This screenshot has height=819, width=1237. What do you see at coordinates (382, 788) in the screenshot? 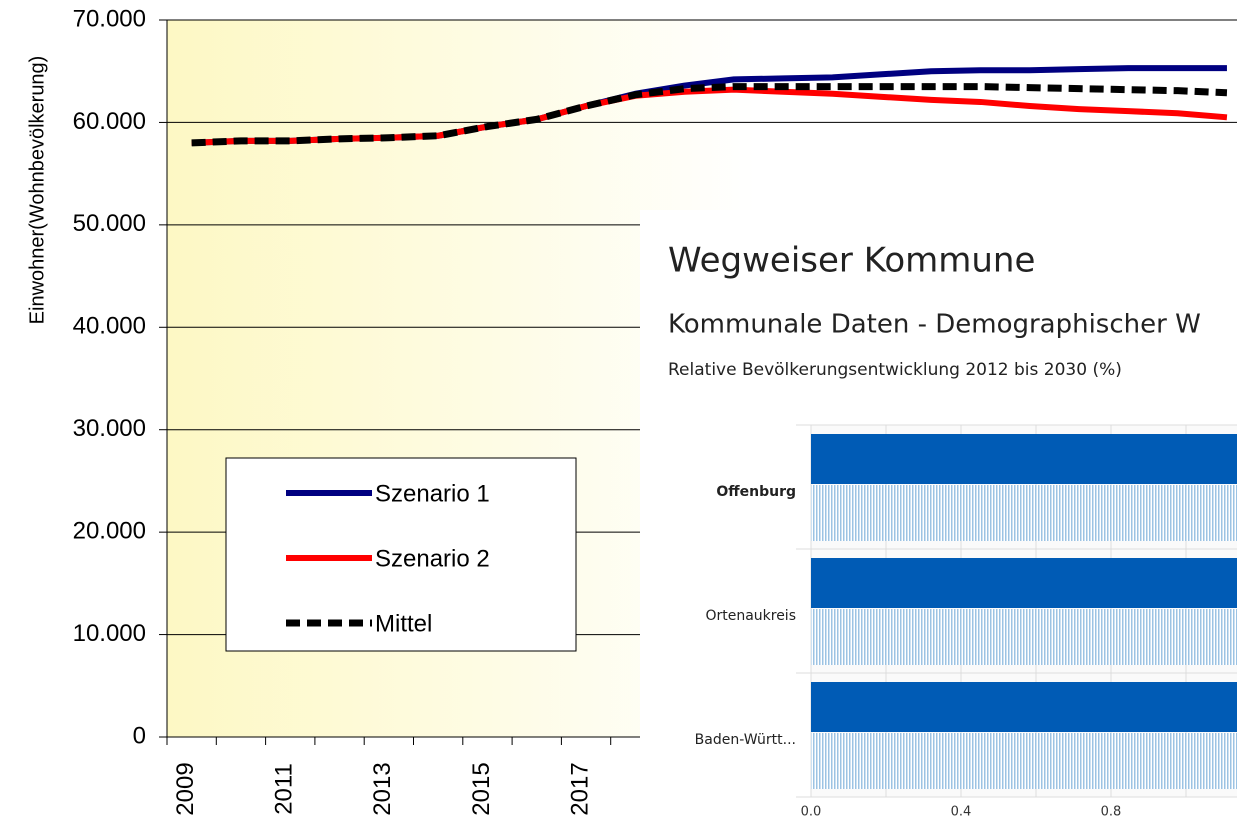
I see `x-tick-label: 2013` at bounding box center [382, 788].